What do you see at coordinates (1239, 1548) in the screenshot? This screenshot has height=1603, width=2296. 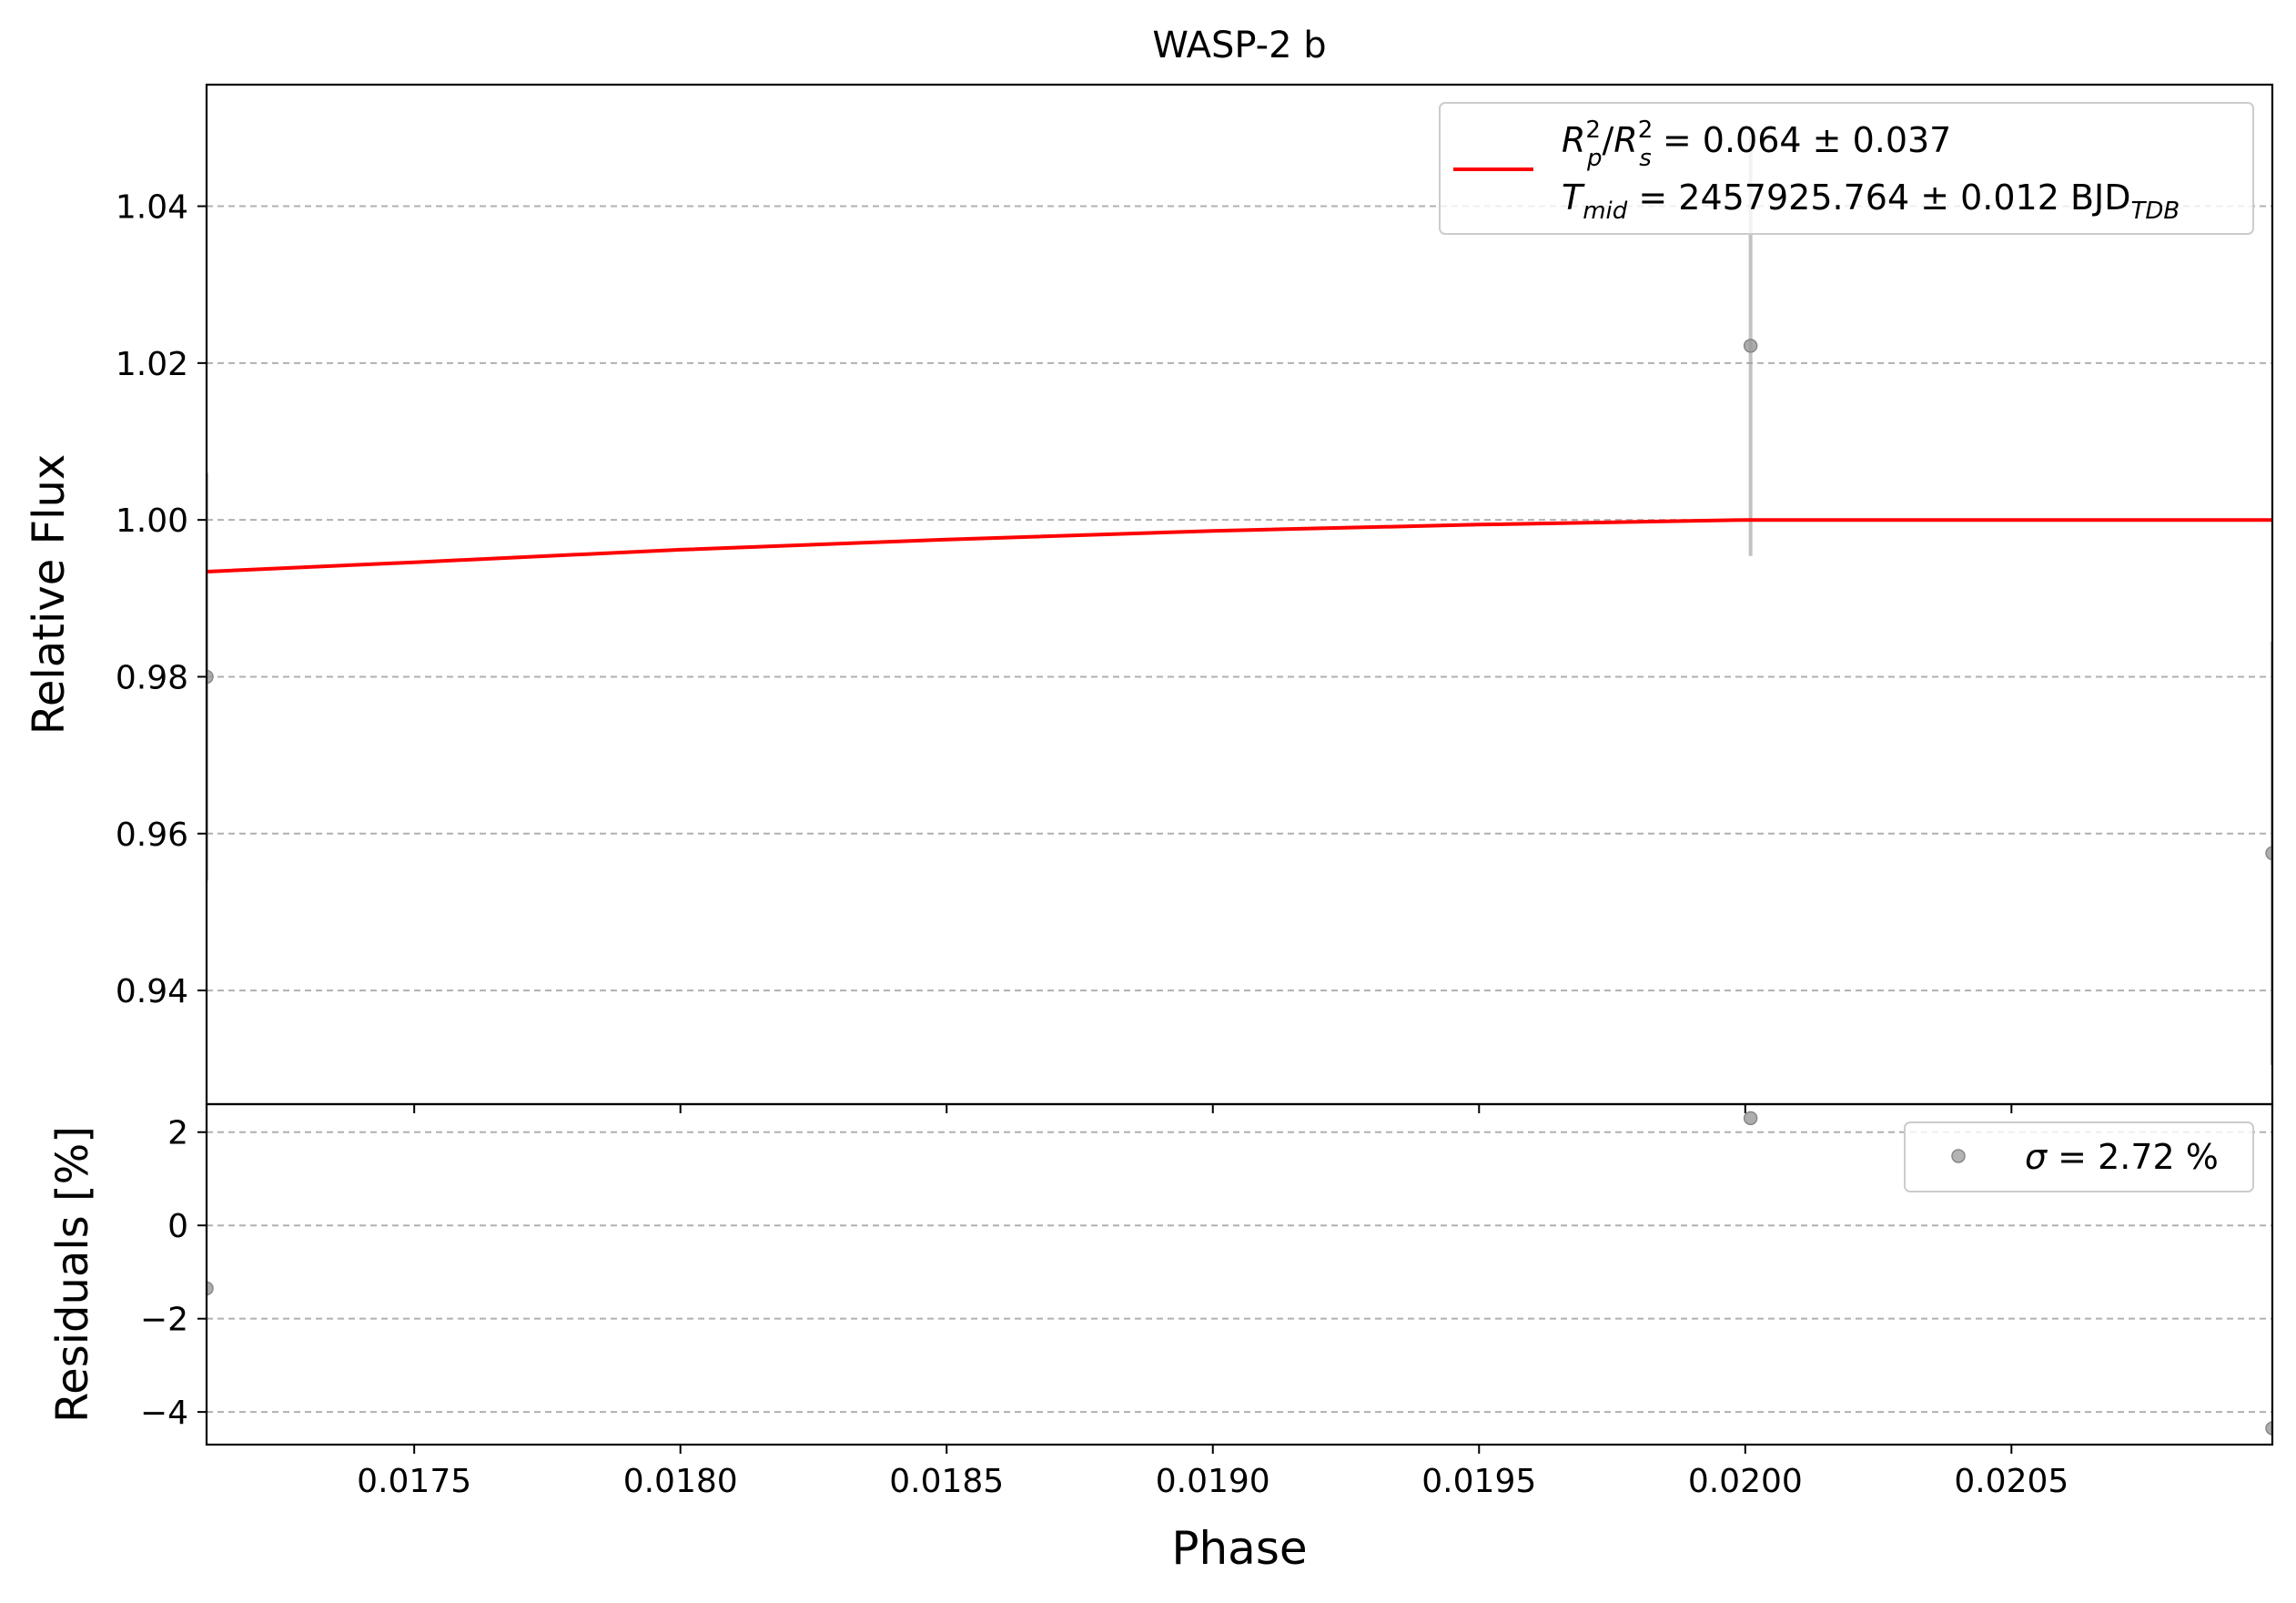 I see `phase-x-axis-label: Phase` at bounding box center [1239, 1548].